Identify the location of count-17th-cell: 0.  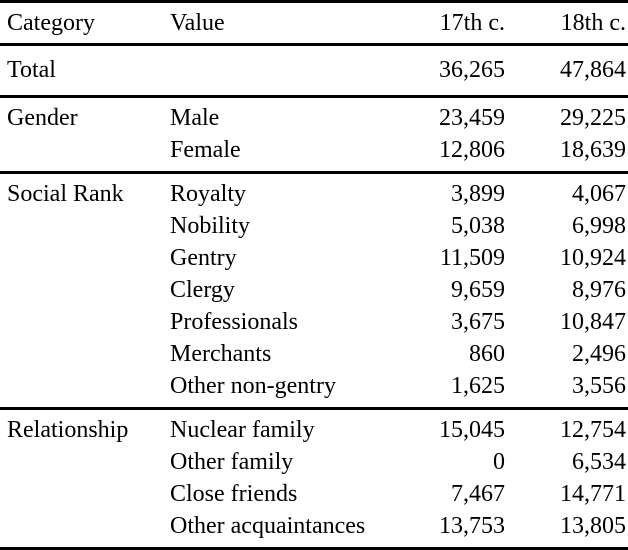
(499, 462).